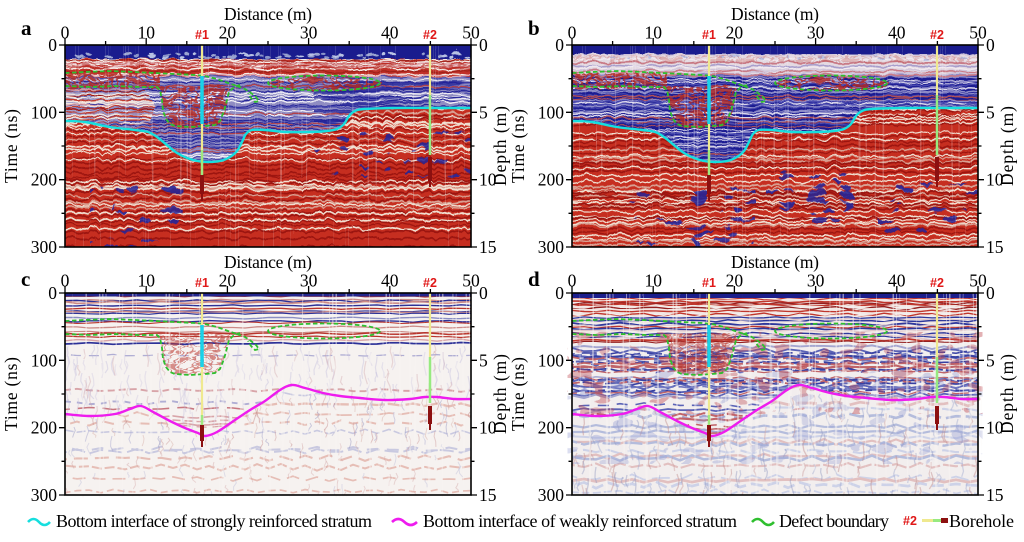  I want to click on svg-text: b, so click(534, 28).